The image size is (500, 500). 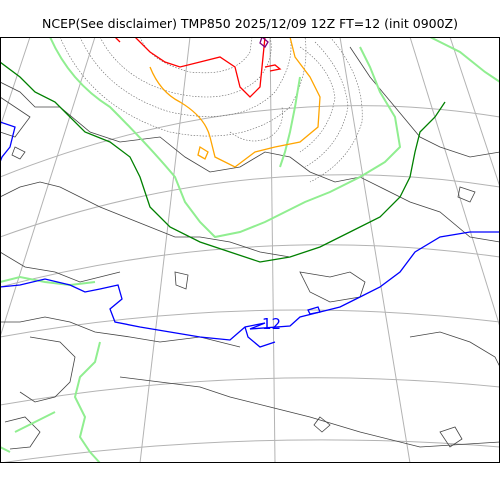 I want to click on isotherm-red-group, so click(x=198, y=67).